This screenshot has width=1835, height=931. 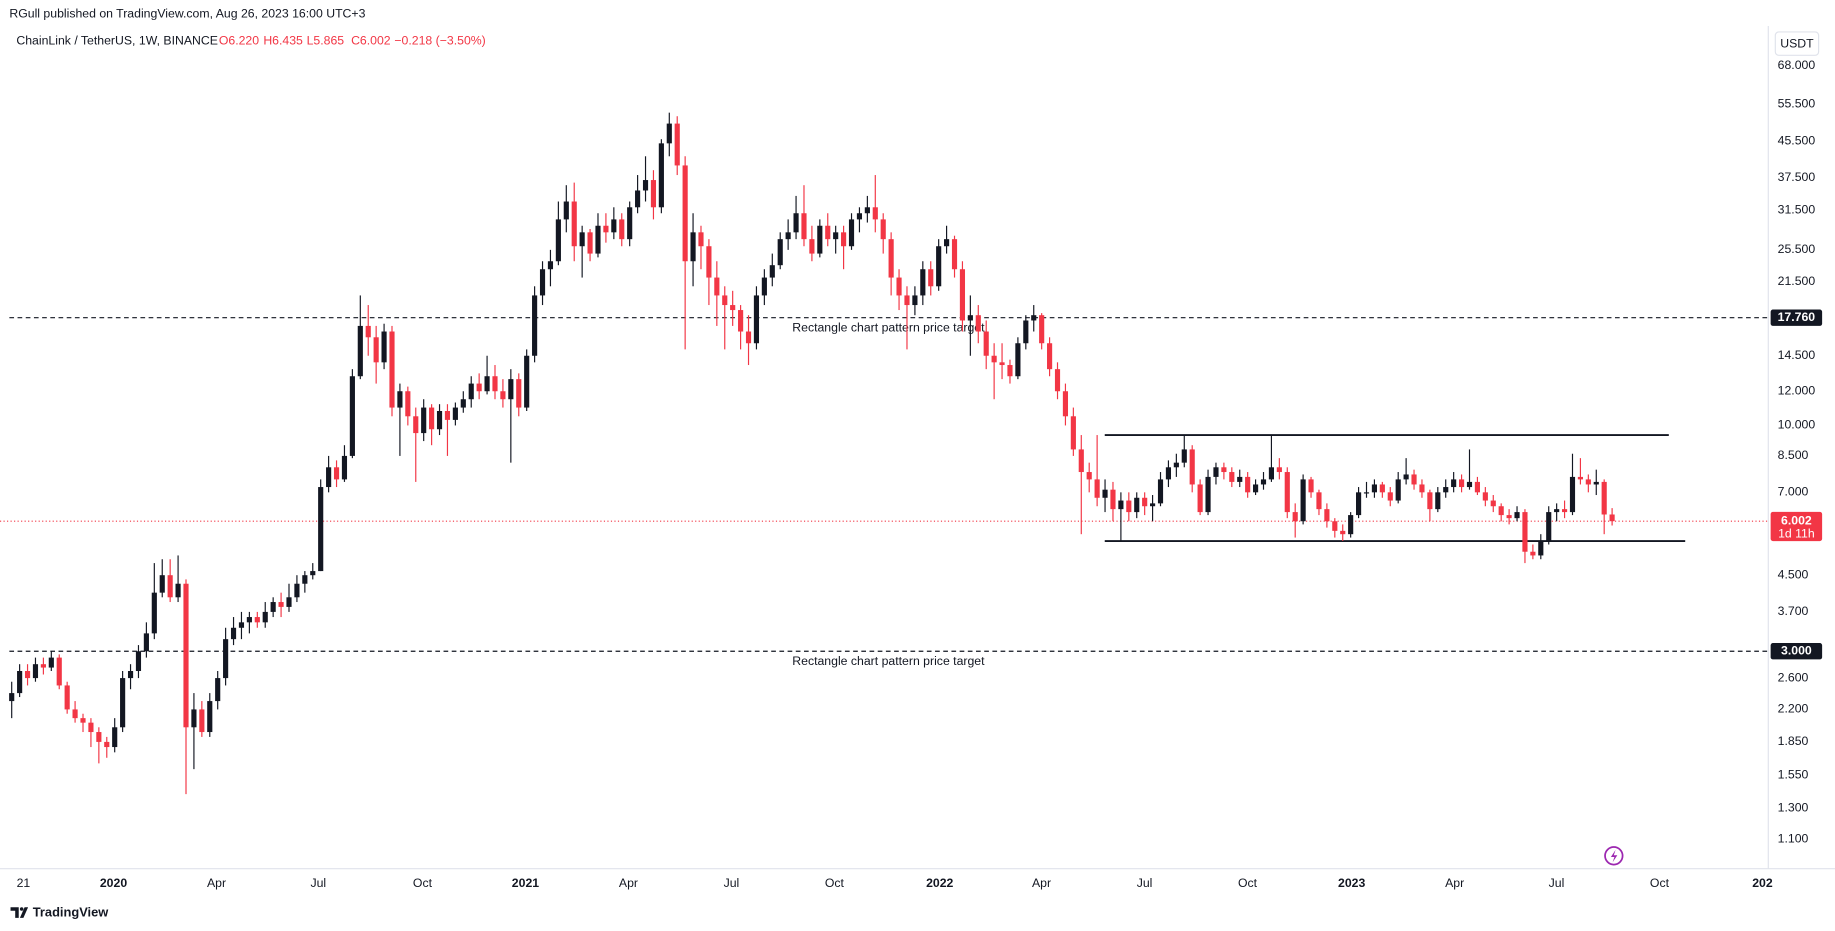 I want to click on y-tick-label: 45.500, so click(x=1797, y=141).